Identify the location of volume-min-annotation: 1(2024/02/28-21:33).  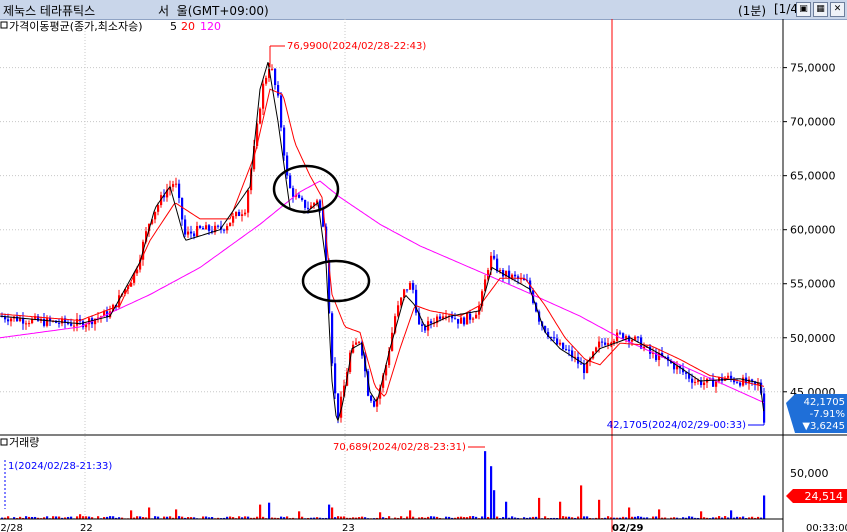
(60, 466).